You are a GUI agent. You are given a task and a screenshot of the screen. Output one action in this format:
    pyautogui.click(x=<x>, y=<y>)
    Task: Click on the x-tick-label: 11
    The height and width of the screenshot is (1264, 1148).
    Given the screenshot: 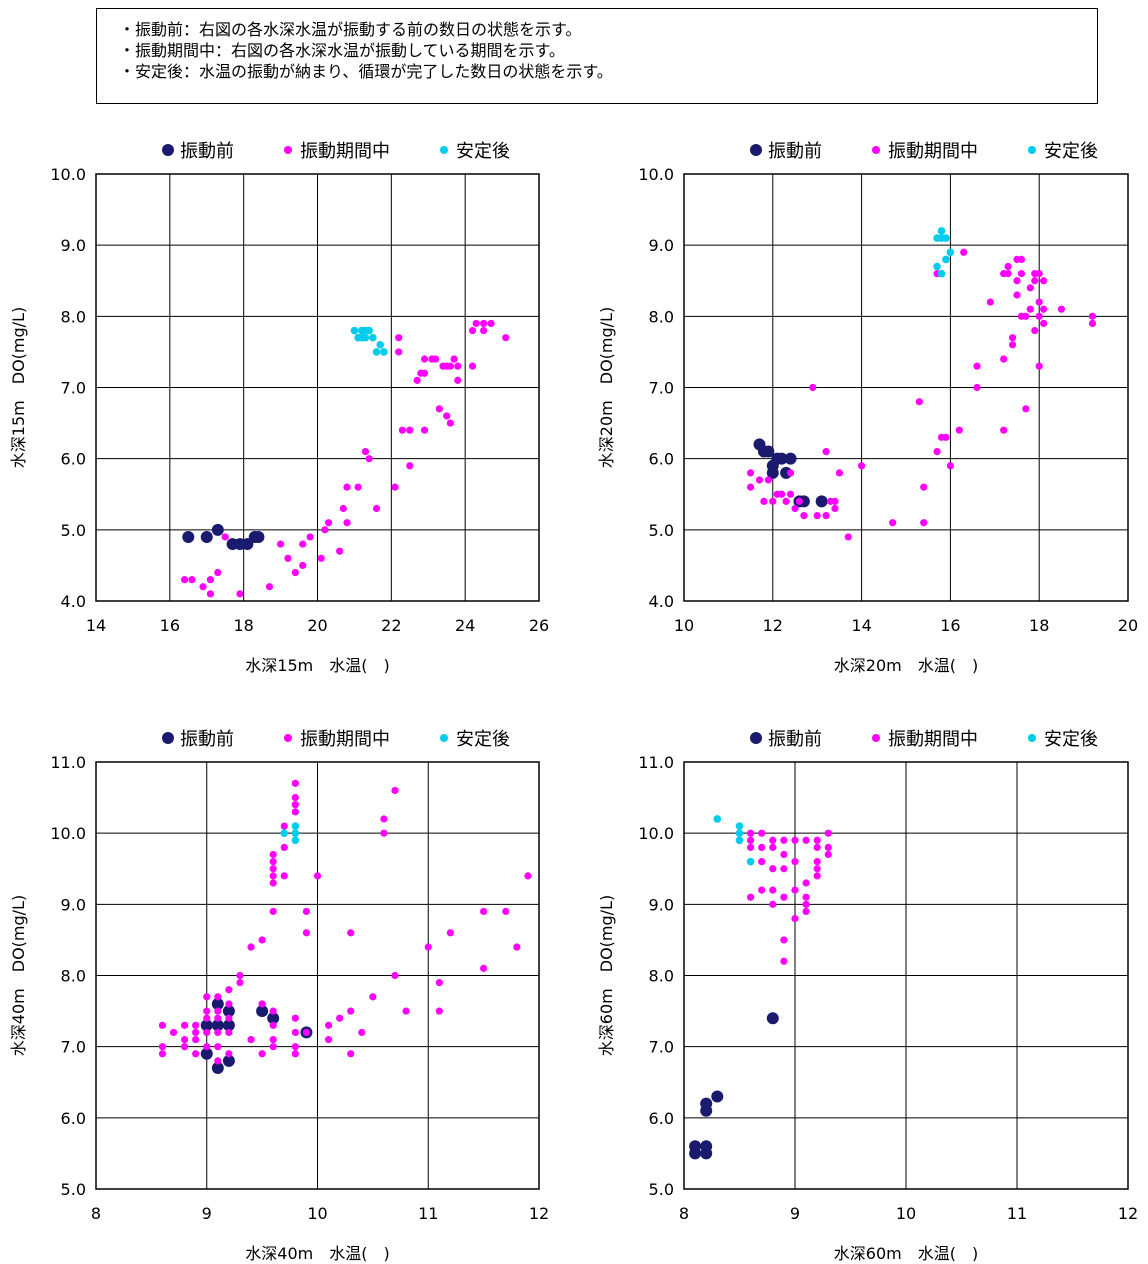 What is the action you would take?
    pyautogui.click(x=1017, y=1213)
    